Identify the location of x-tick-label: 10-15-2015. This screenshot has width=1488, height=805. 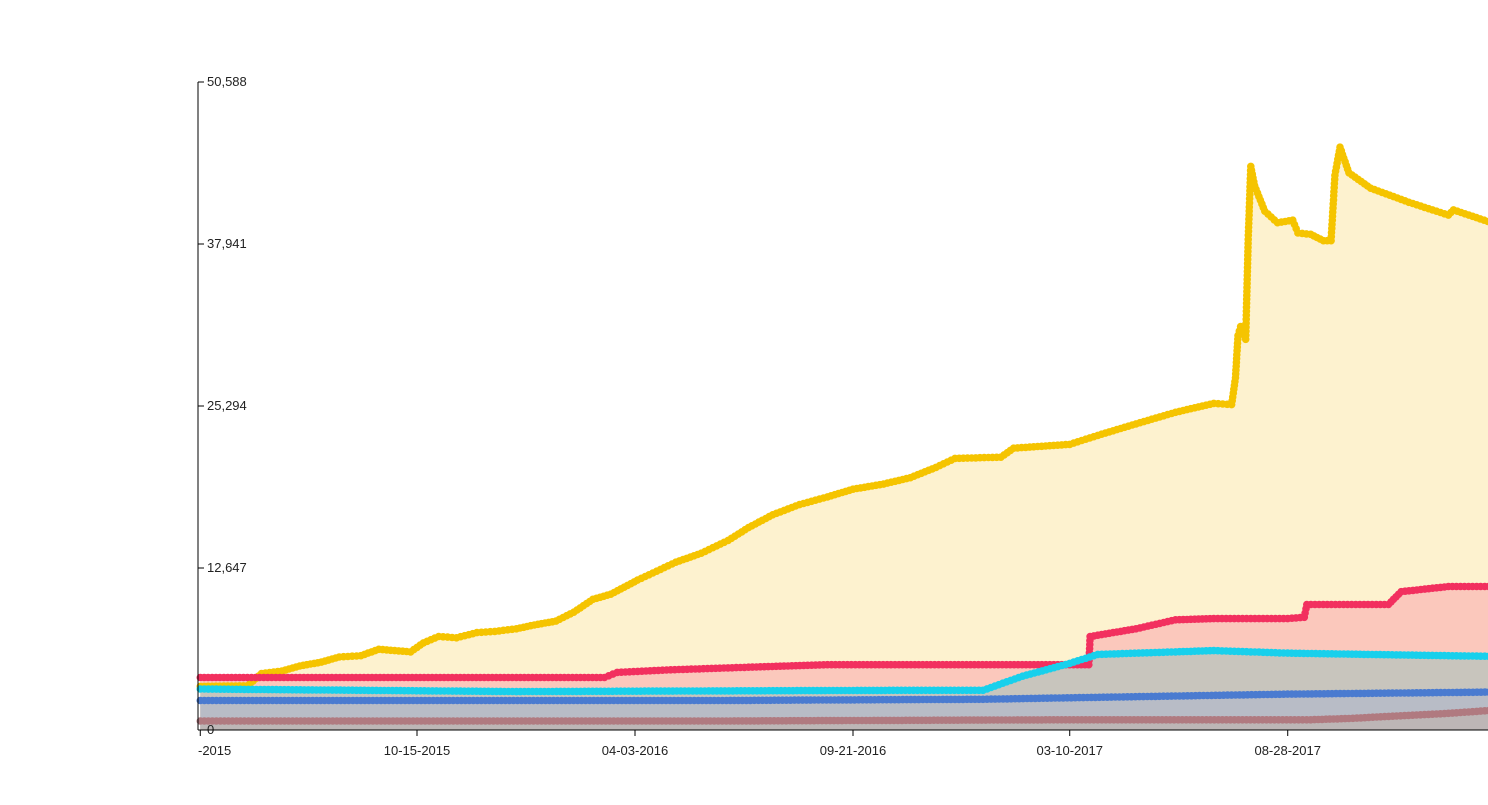
(417, 750).